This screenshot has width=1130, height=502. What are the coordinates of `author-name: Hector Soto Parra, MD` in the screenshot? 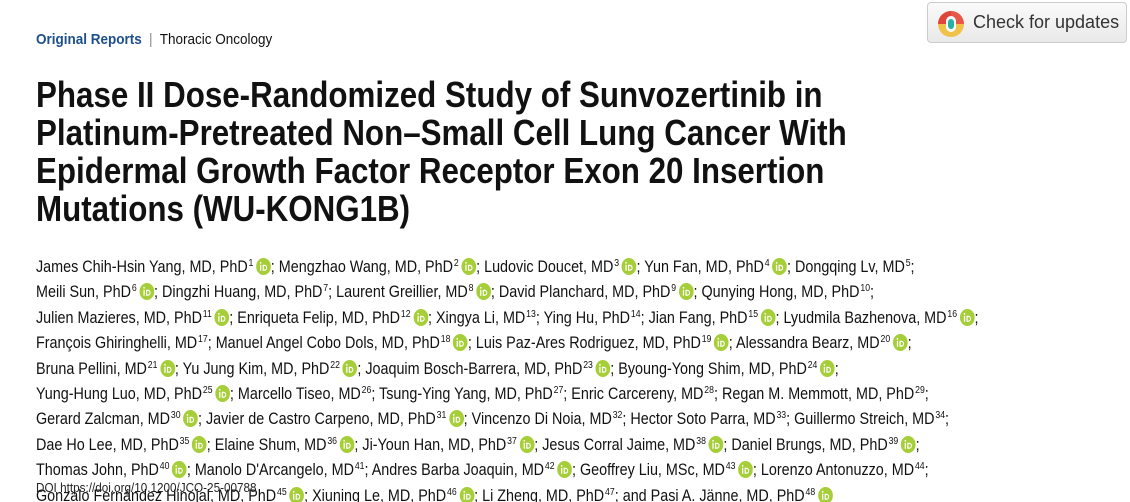 It's located at (703, 419).